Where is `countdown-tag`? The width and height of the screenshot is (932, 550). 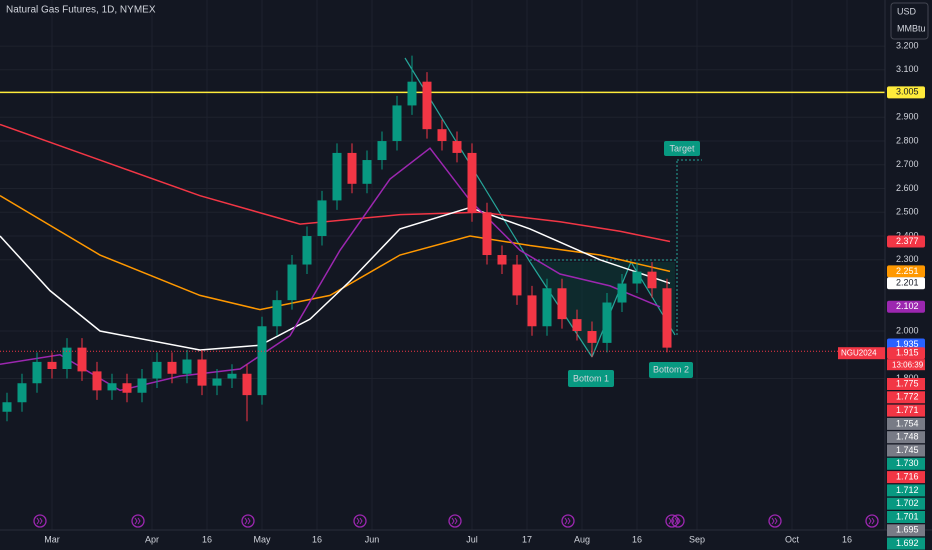
countdown-tag is located at coordinates (906, 365).